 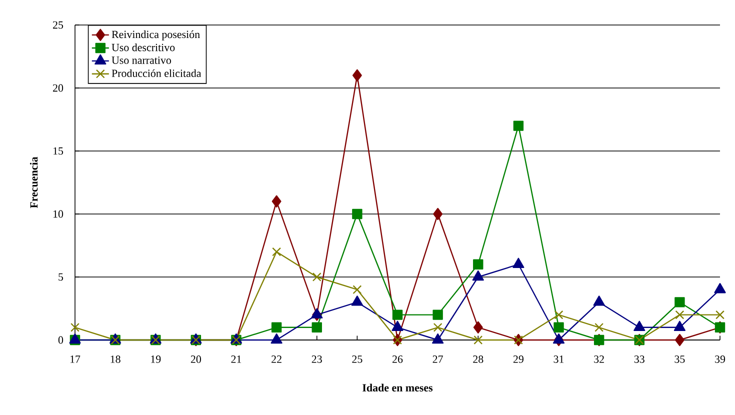 What do you see at coordinates (61, 277) in the screenshot?
I see `y-tick-label: 5` at bounding box center [61, 277].